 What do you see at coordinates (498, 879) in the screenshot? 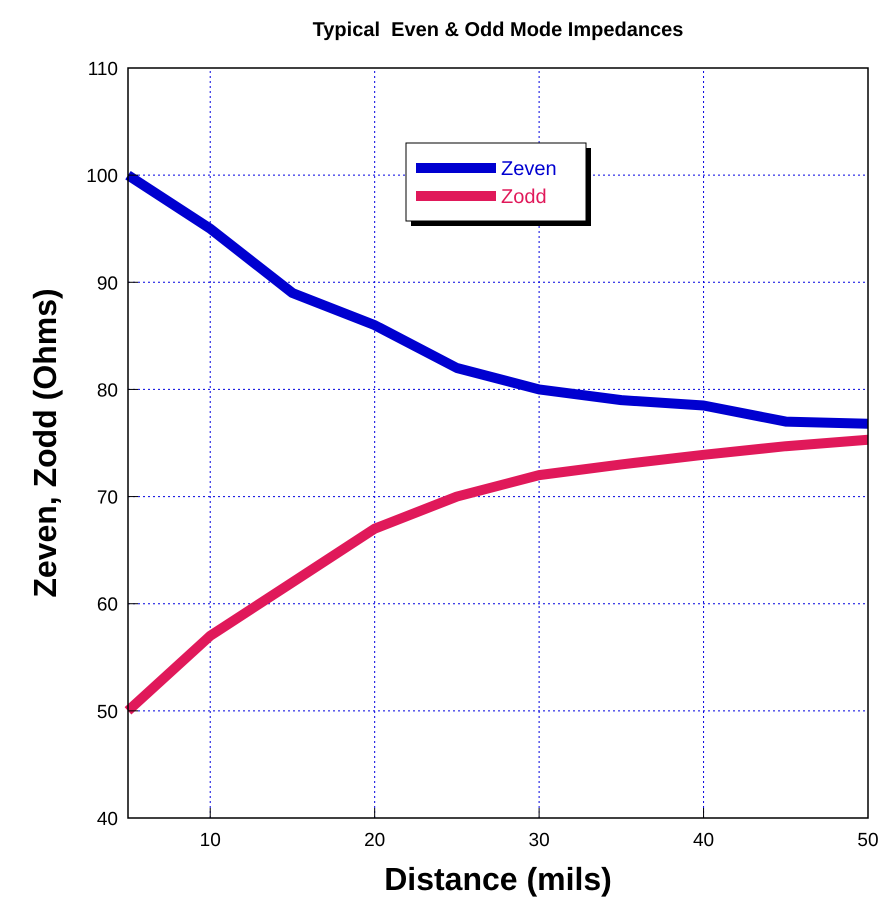
I see `x-axis-title: Distance (mils)` at bounding box center [498, 879].